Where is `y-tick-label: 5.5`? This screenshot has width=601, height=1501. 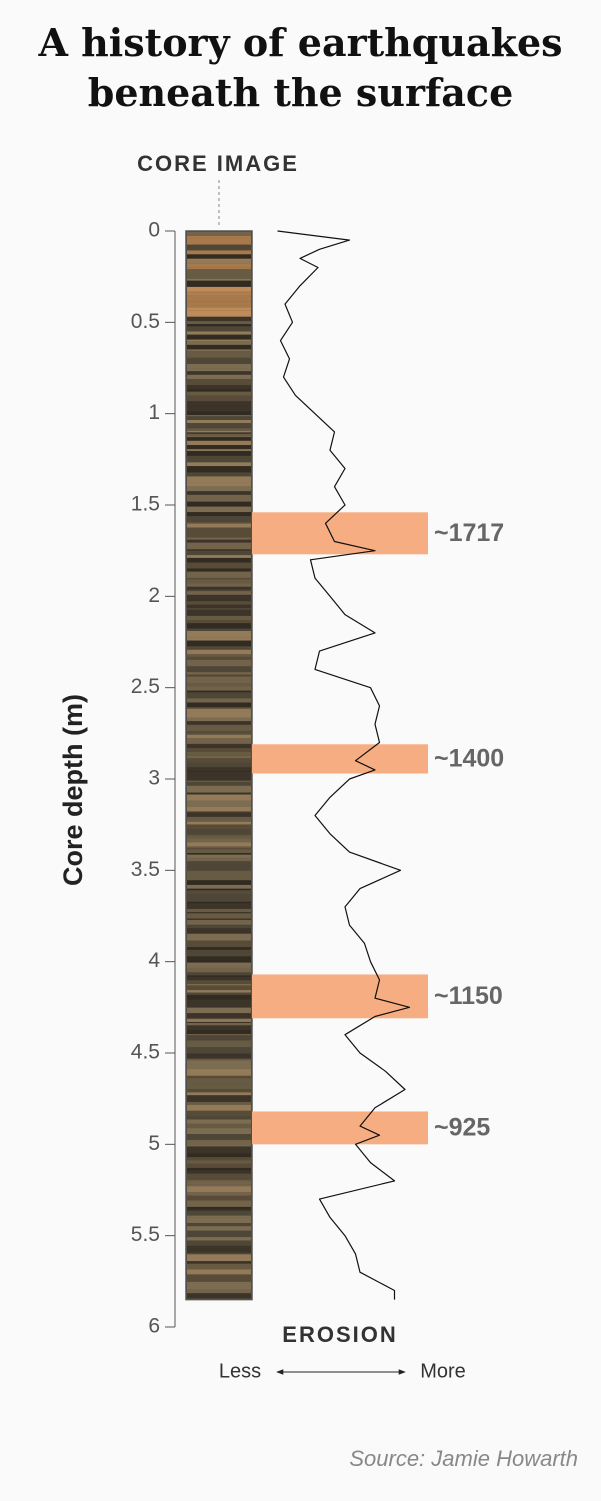 y-tick-label: 5.5 is located at coordinates (145, 1234).